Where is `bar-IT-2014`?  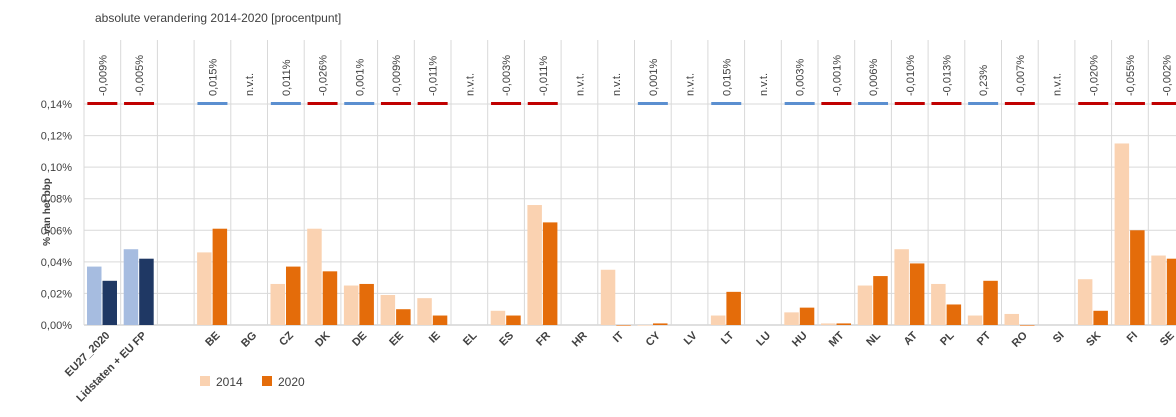
bar-IT-2014 is located at coordinates (608, 297).